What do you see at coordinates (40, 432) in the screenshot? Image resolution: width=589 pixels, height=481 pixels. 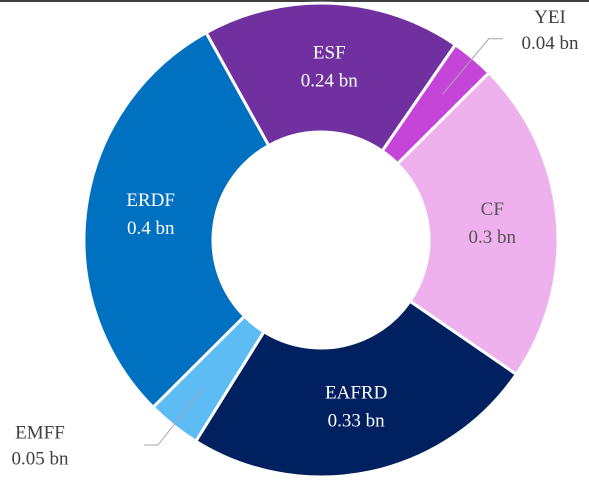 I see `slice-label: EMFF` at bounding box center [40, 432].